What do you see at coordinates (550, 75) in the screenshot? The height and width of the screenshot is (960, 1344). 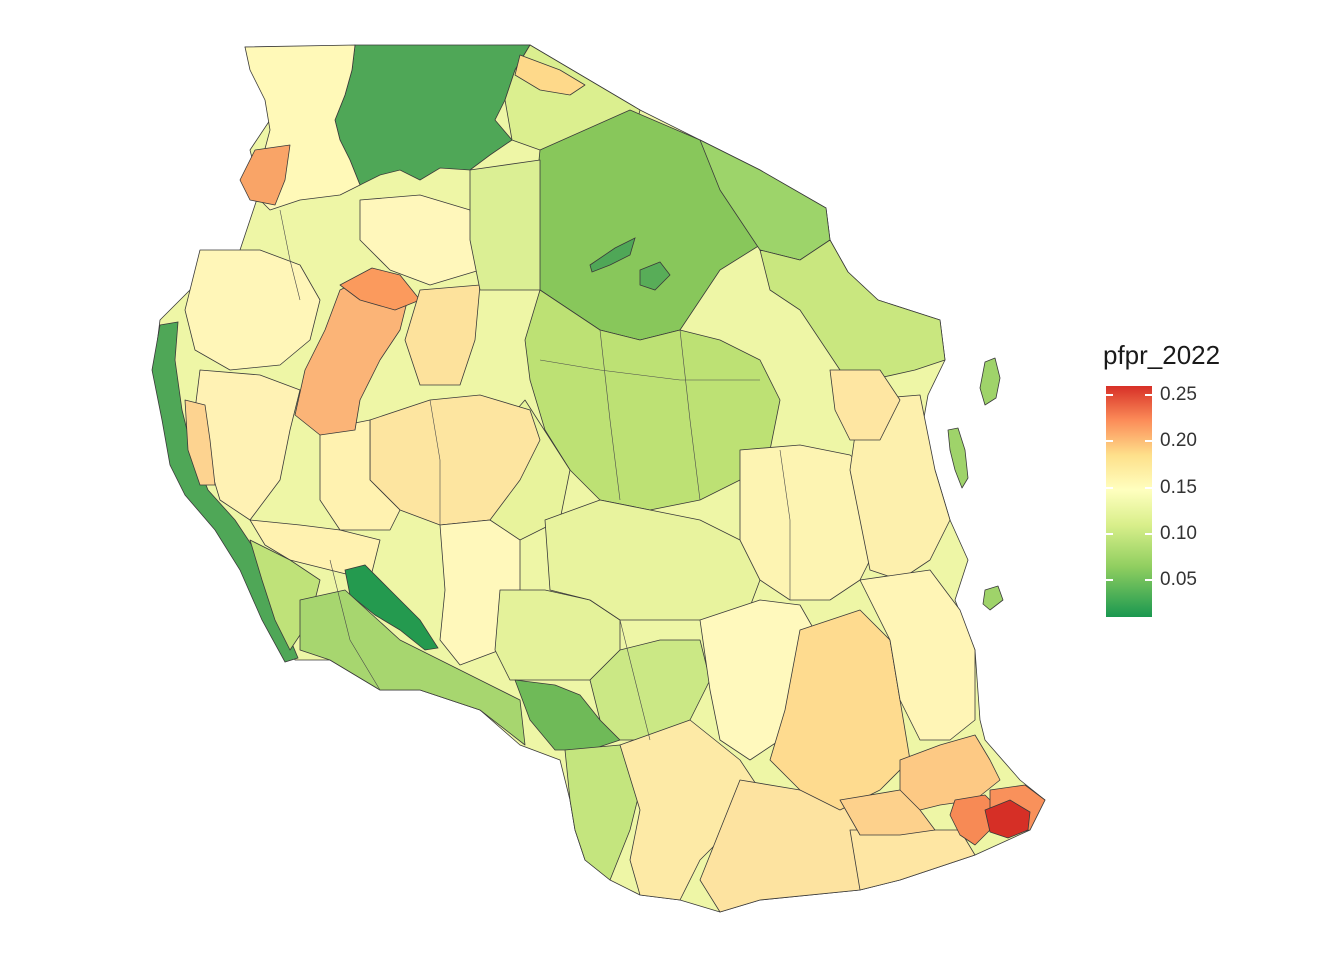 I see `region-tarime` at bounding box center [550, 75].